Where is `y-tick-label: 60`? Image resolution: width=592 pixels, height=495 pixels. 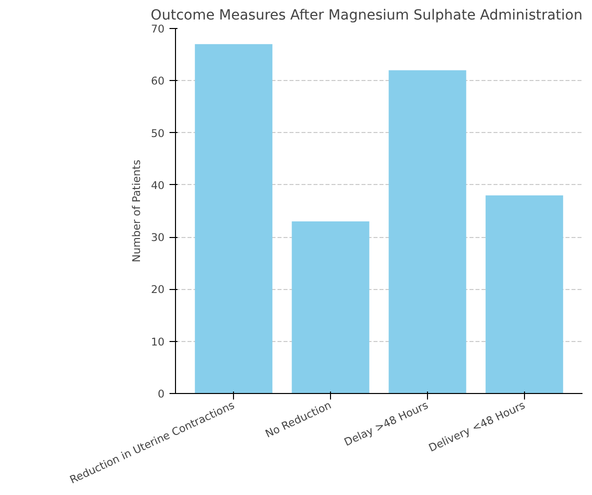 y-tick-label: 60 is located at coordinates (157, 81).